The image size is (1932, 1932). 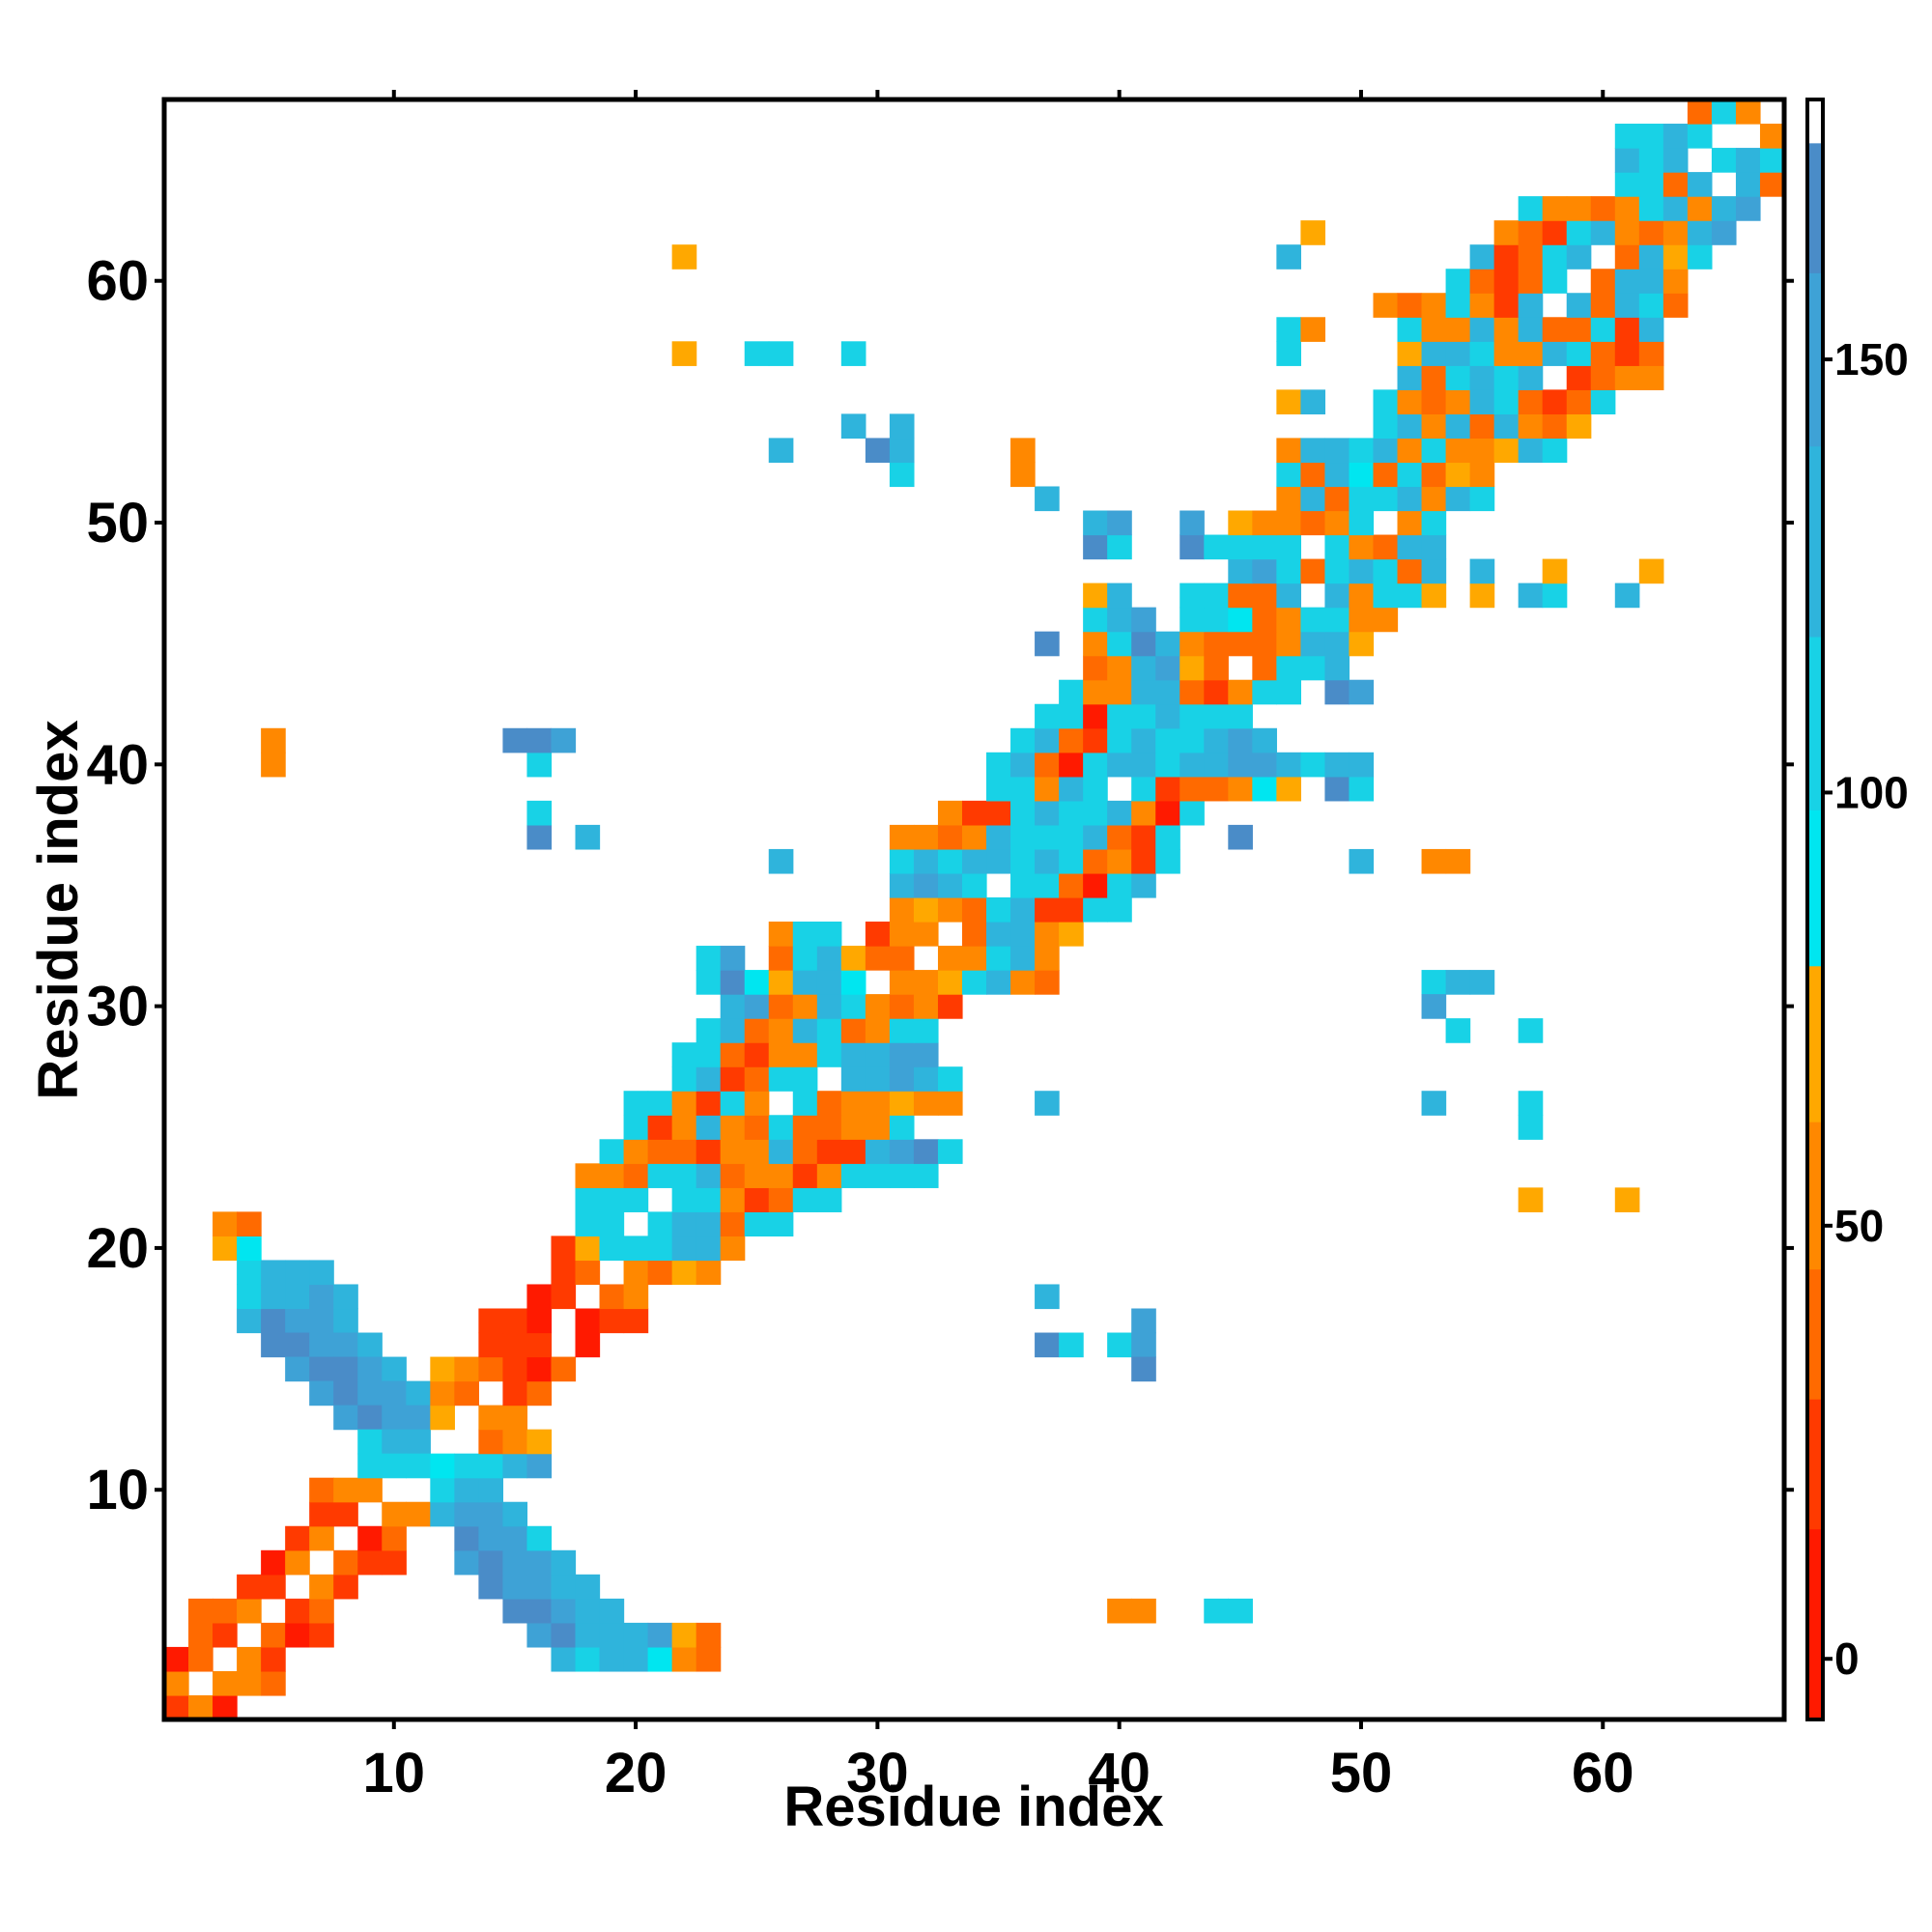 I want to click on x-axis-title: Residue index, so click(x=973, y=1807).